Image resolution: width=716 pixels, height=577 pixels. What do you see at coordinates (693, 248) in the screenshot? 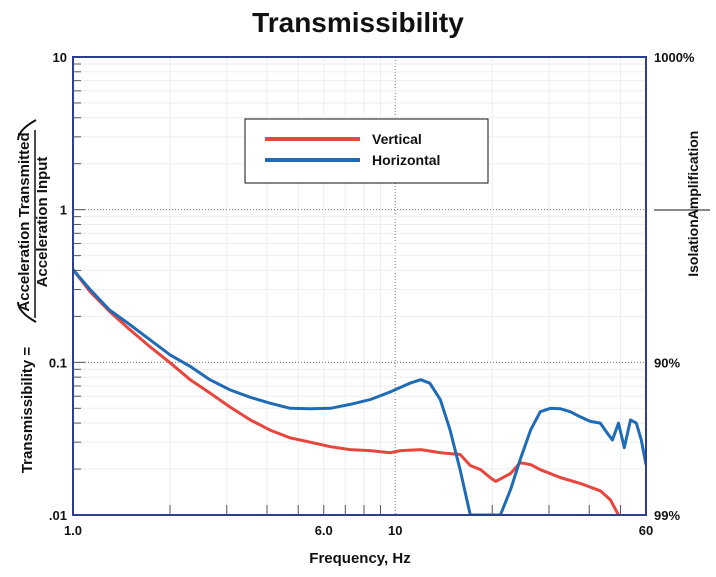
I see `isolation-label: Isolation` at bounding box center [693, 248].